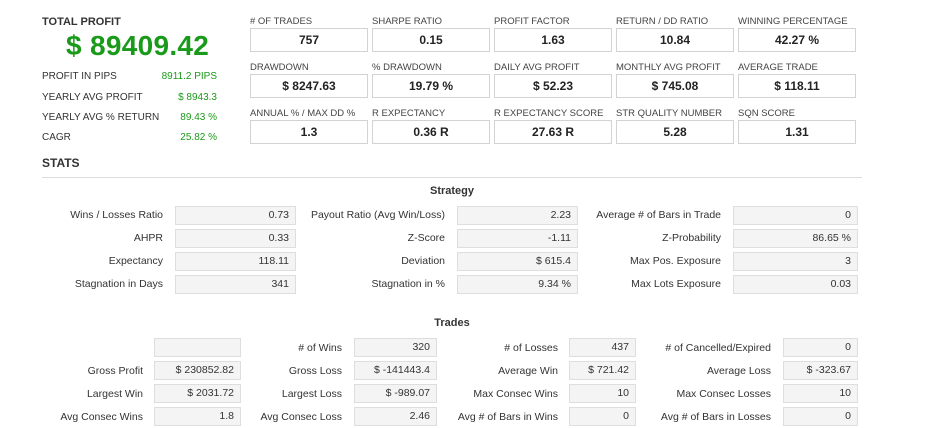  What do you see at coordinates (797, 132) in the screenshot?
I see `metric-value-sqn-score: 1.31` at bounding box center [797, 132].